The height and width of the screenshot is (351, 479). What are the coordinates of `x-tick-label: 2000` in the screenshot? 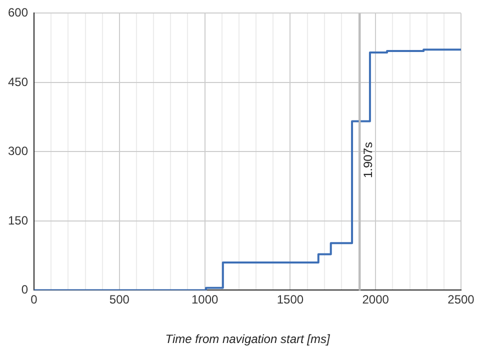 It's located at (376, 299).